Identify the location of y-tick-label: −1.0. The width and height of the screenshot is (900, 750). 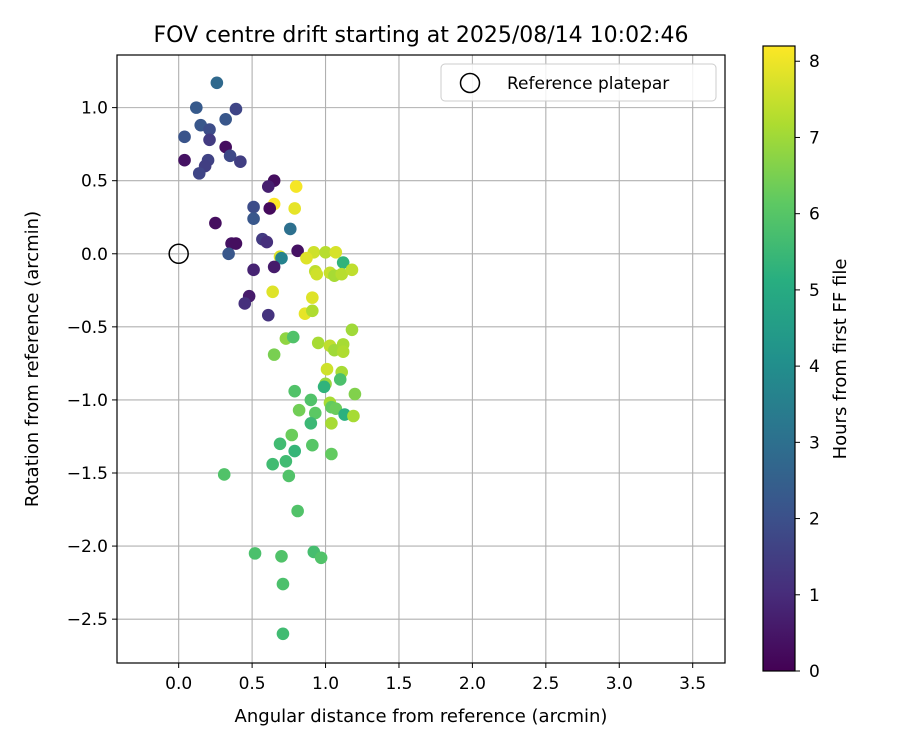
(87, 401).